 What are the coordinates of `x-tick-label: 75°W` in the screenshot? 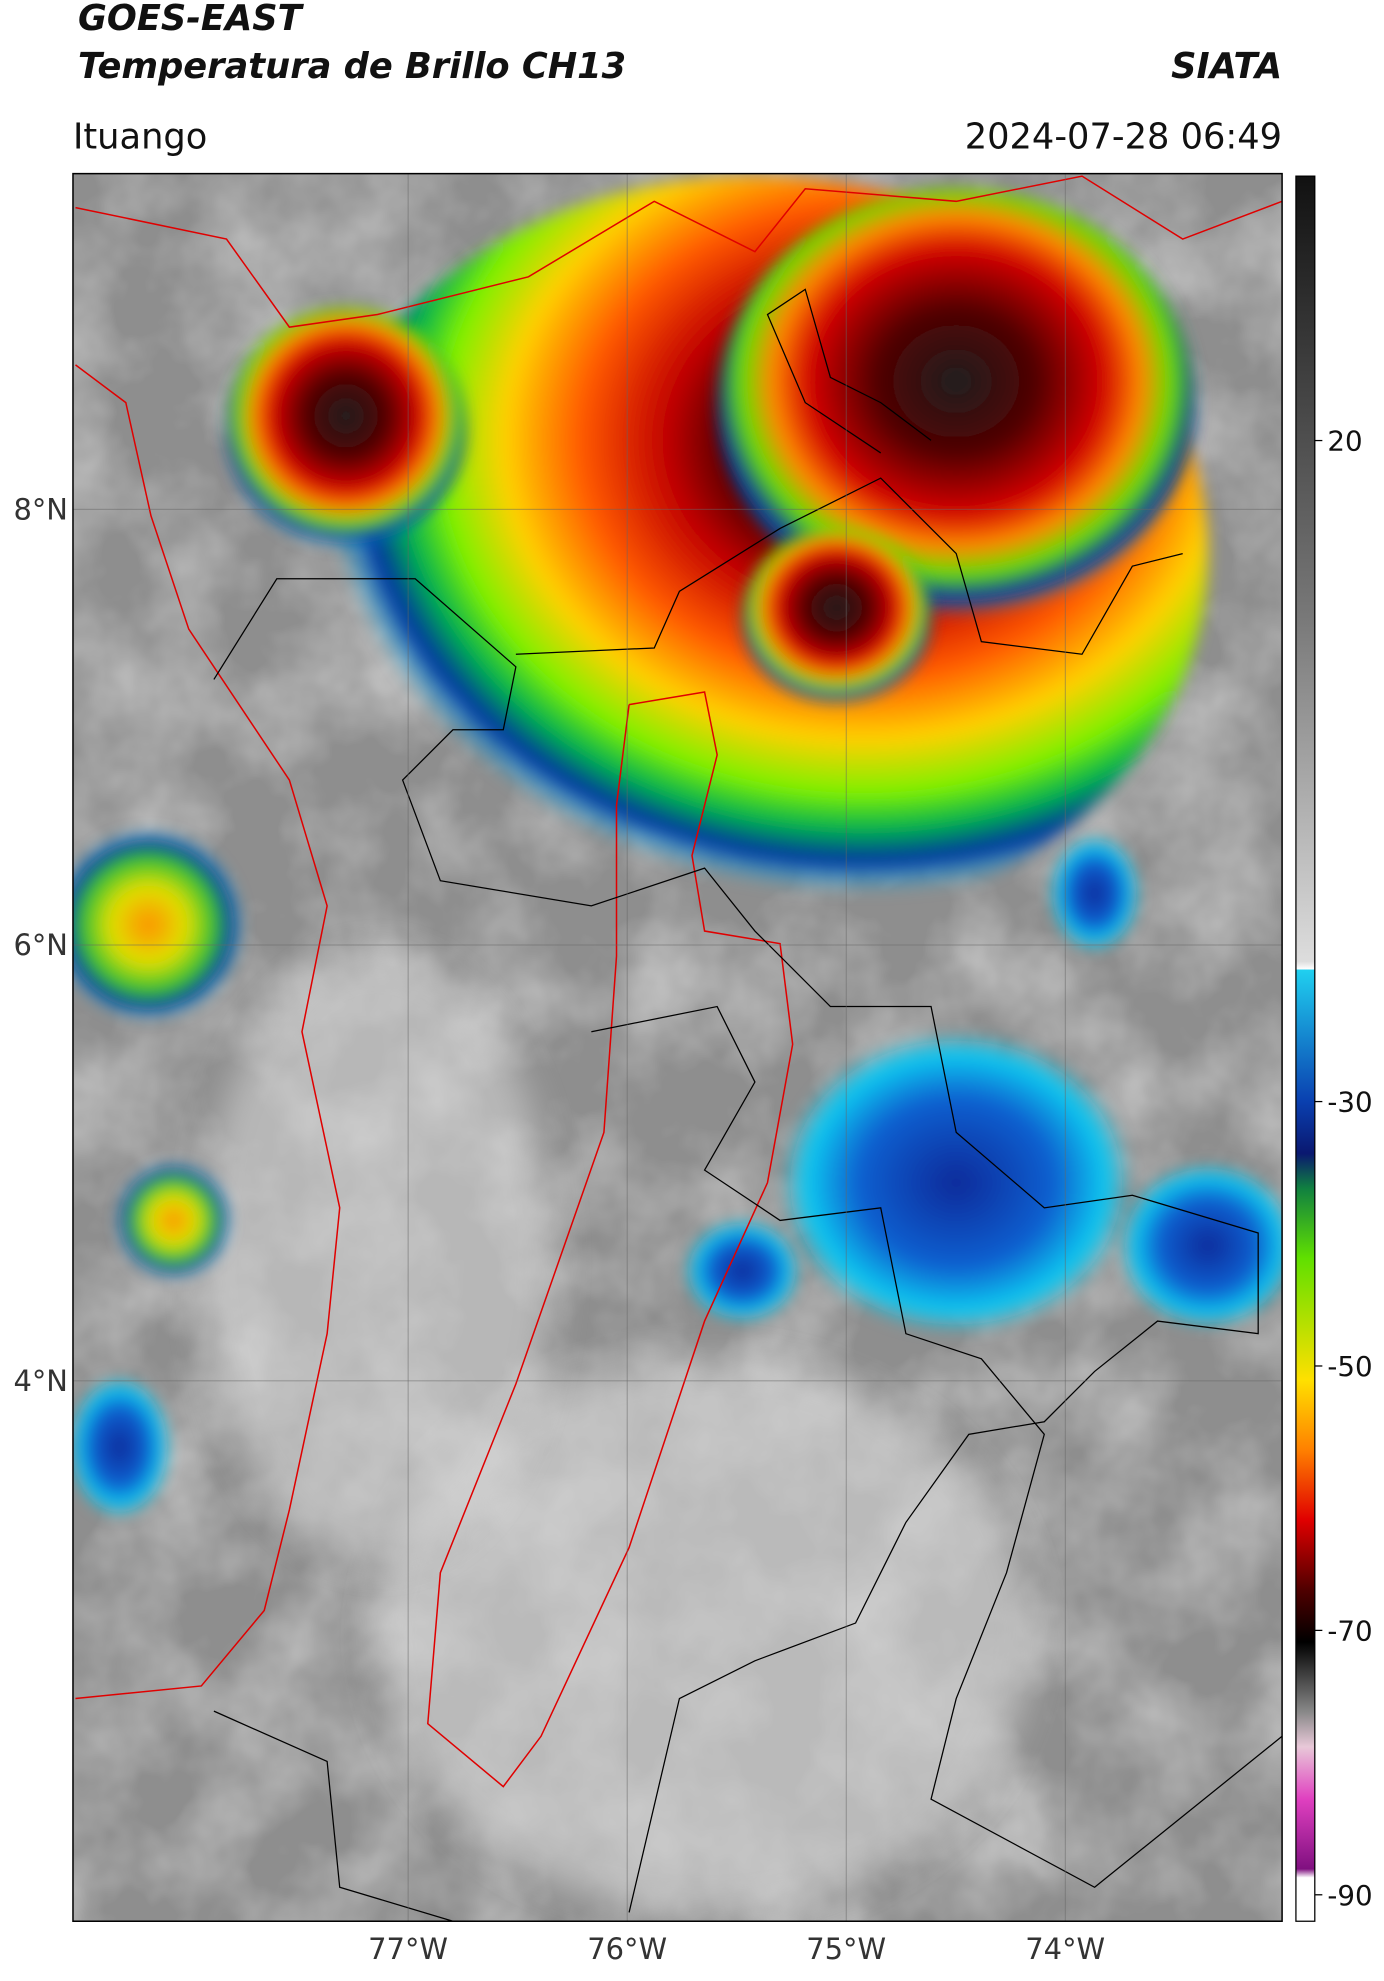 It's located at (846, 1949).